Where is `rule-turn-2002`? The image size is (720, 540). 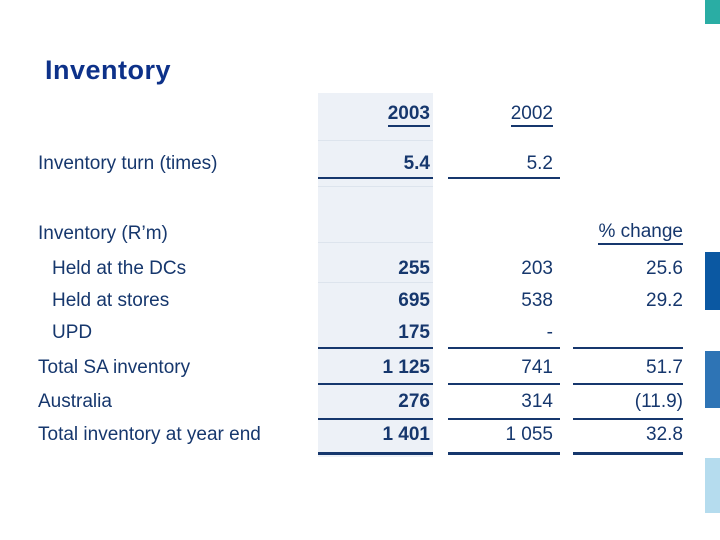
rule-turn-2002 is located at coordinates (504, 178).